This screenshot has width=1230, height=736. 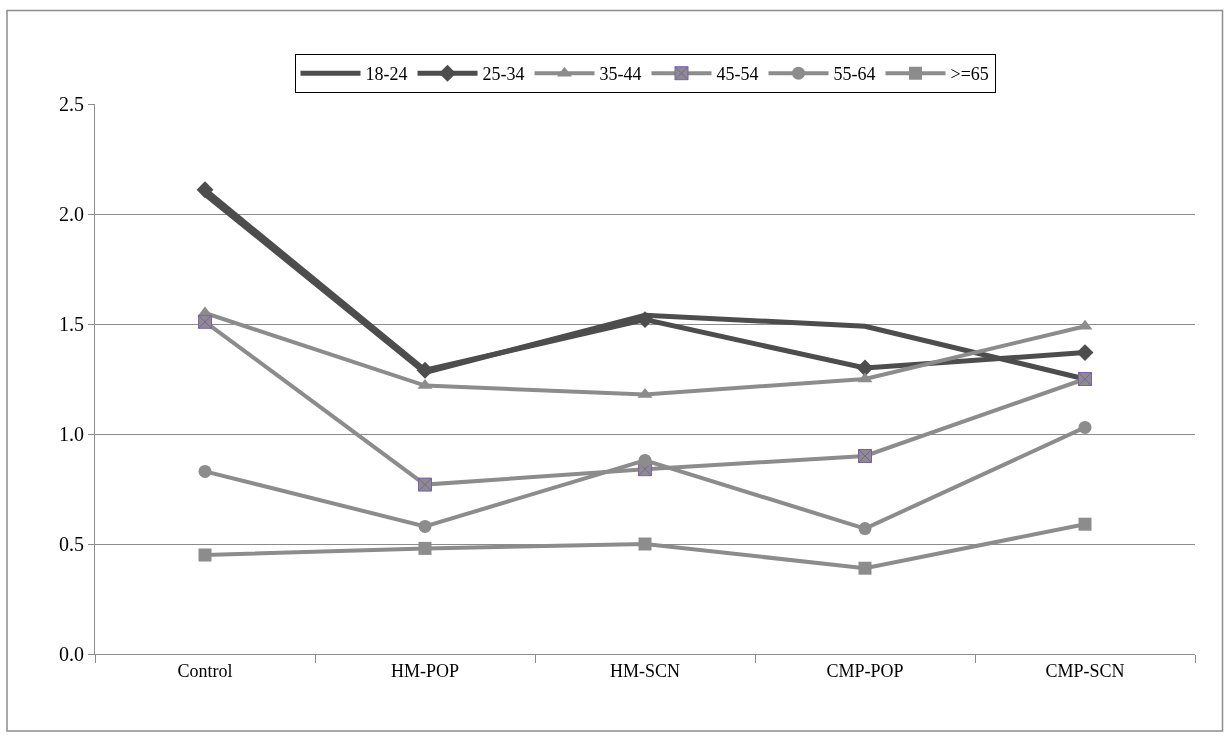 What do you see at coordinates (71, 214) in the screenshot?
I see `y-tick-label: 2.0` at bounding box center [71, 214].